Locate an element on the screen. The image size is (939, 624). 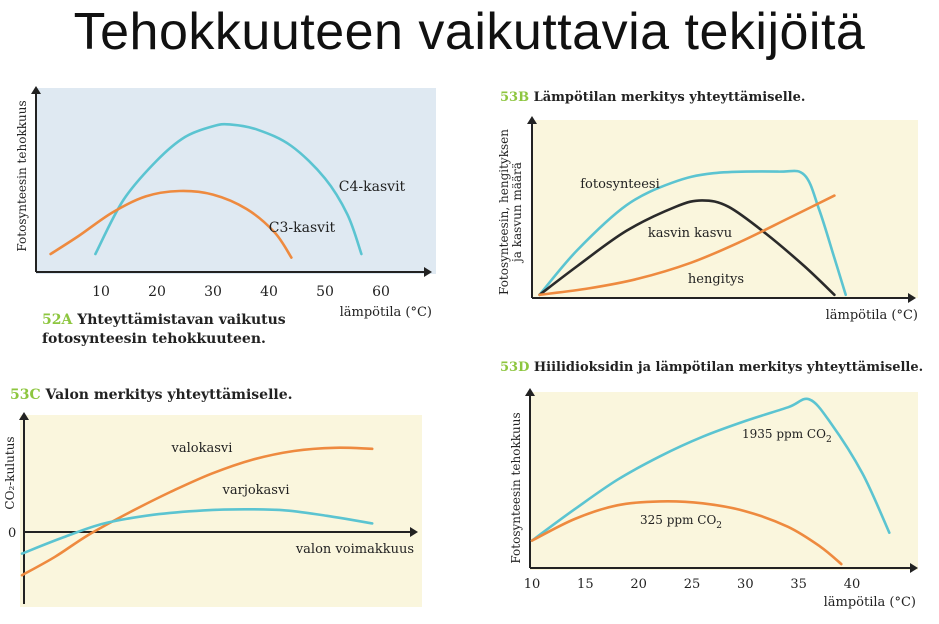
x-tick-52a-30: 30 is located at coordinates (213, 292).